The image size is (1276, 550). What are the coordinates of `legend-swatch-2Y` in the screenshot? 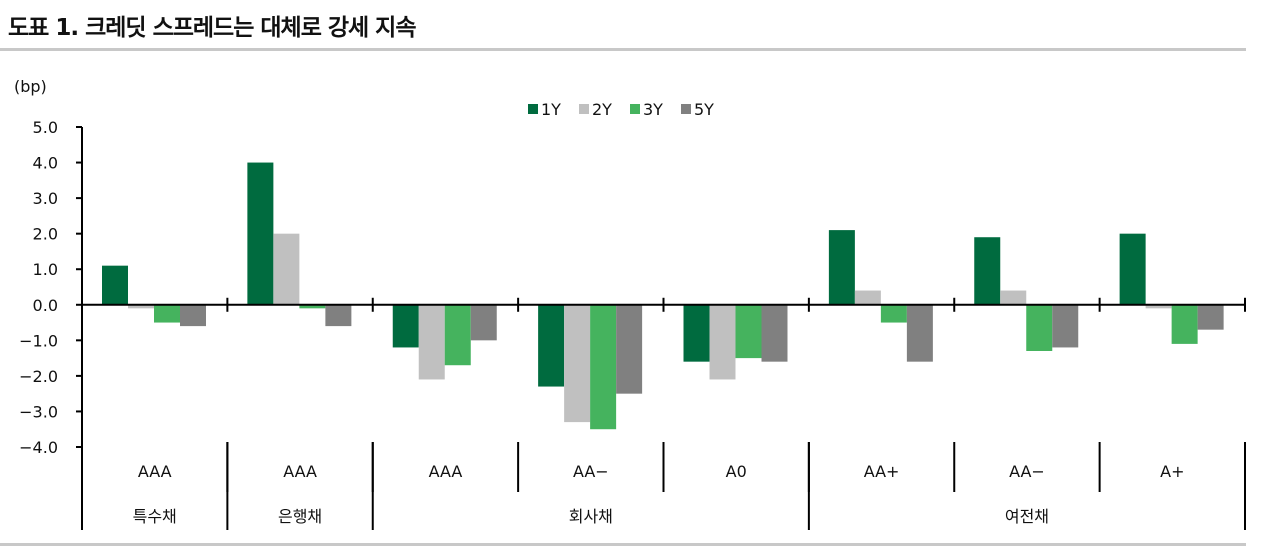 It's located at (584, 109).